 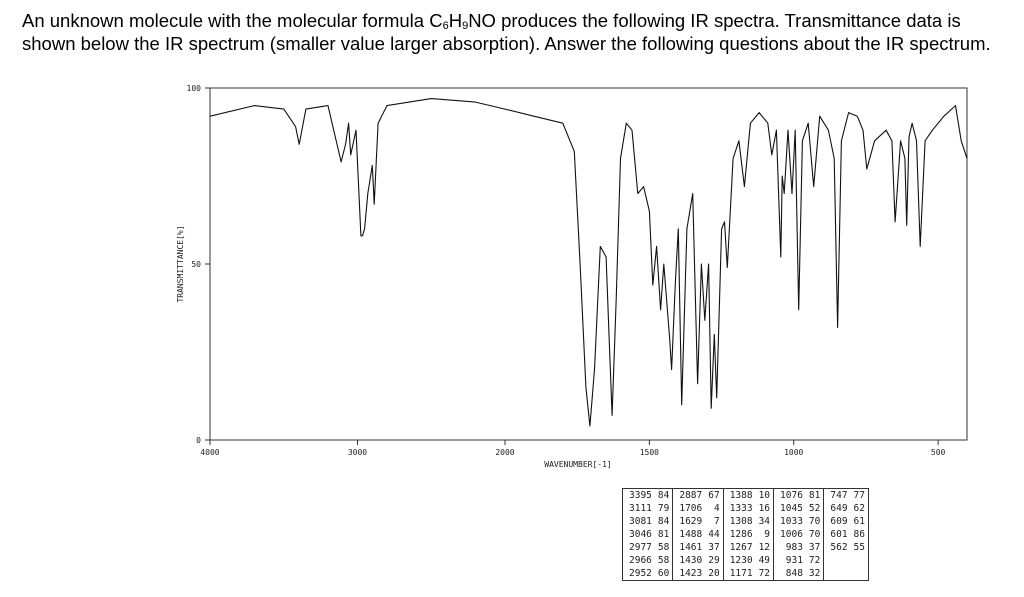 What do you see at coordinates (767, 534) in the screenshot?
I see `transmittance: 9` at bounding box center [767, 534].